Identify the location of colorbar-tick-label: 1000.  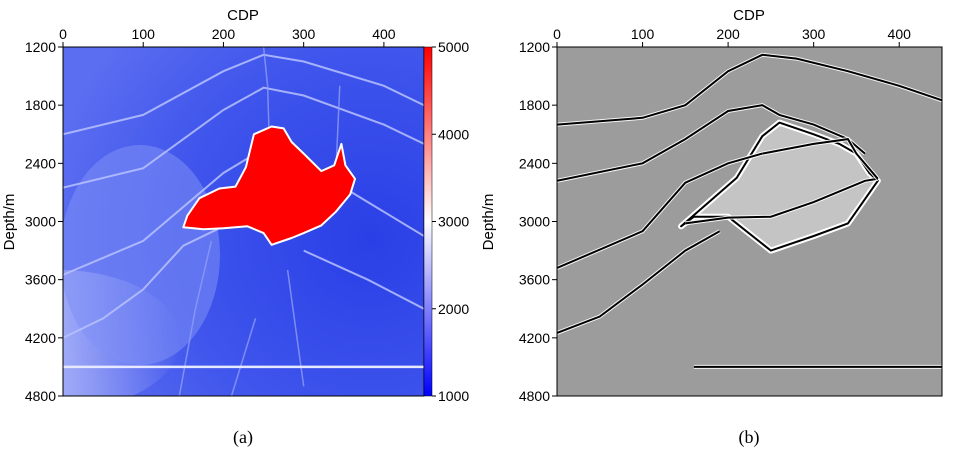
(453, 396).